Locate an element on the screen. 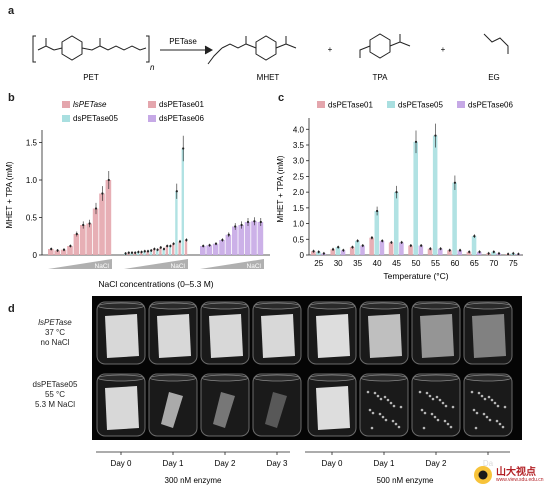 The width and height of the screenshot is (550, 492). y-tick-label: 0.5 is located at coordinates (299, 239).